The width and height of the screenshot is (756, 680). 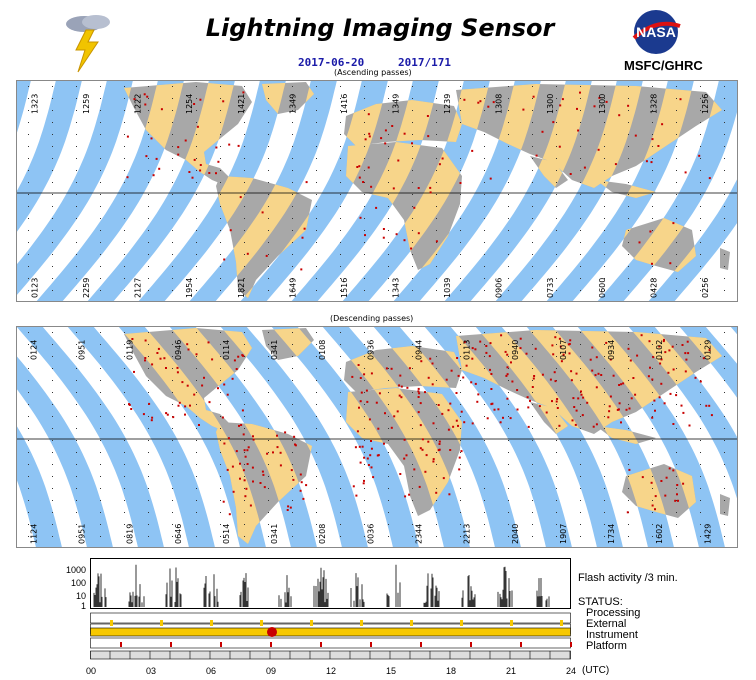 I want to click on orbit-label-top: 1328, so click(x=653, y=104).